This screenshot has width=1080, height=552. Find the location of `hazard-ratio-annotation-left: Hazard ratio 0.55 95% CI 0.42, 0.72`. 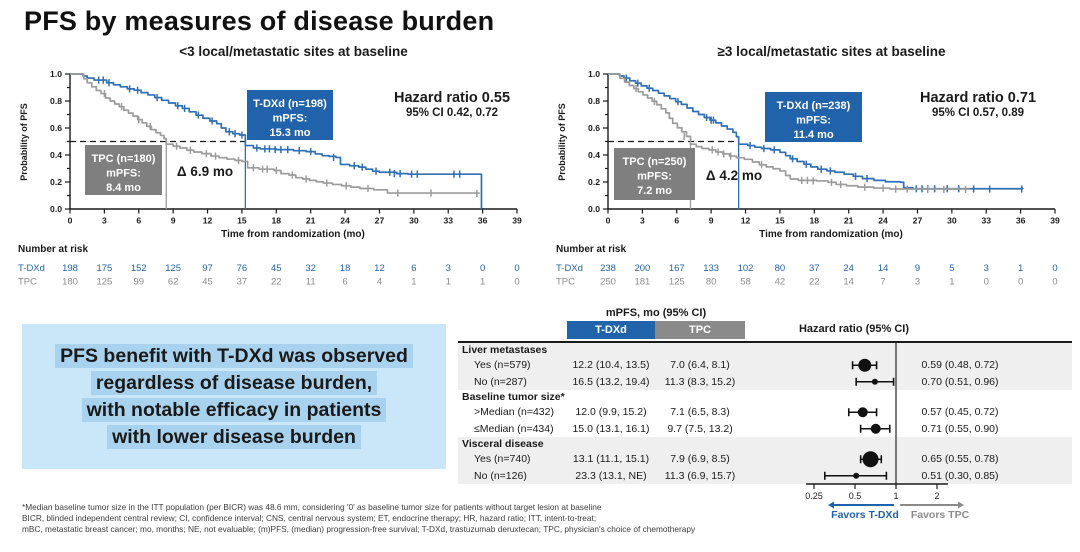

hazard-ratio-annotation-left: Hazard ratio 0.55 95% CI 0.42, 0.72 is located at coordinates (452, 104).